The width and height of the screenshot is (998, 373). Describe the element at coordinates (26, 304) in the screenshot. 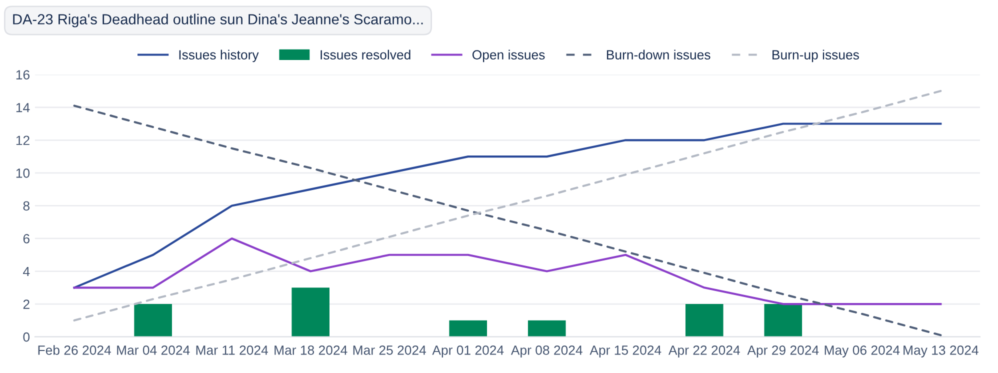

I see `y-tick-label: 2` at that location.